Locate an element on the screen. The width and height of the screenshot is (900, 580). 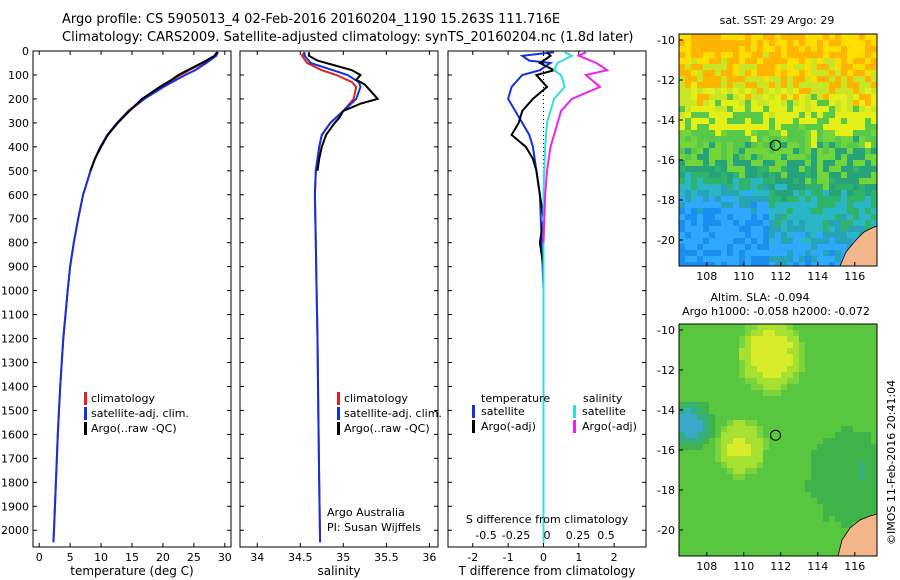
legend-t-satellite: satellite is located at coordinates (503, 411).